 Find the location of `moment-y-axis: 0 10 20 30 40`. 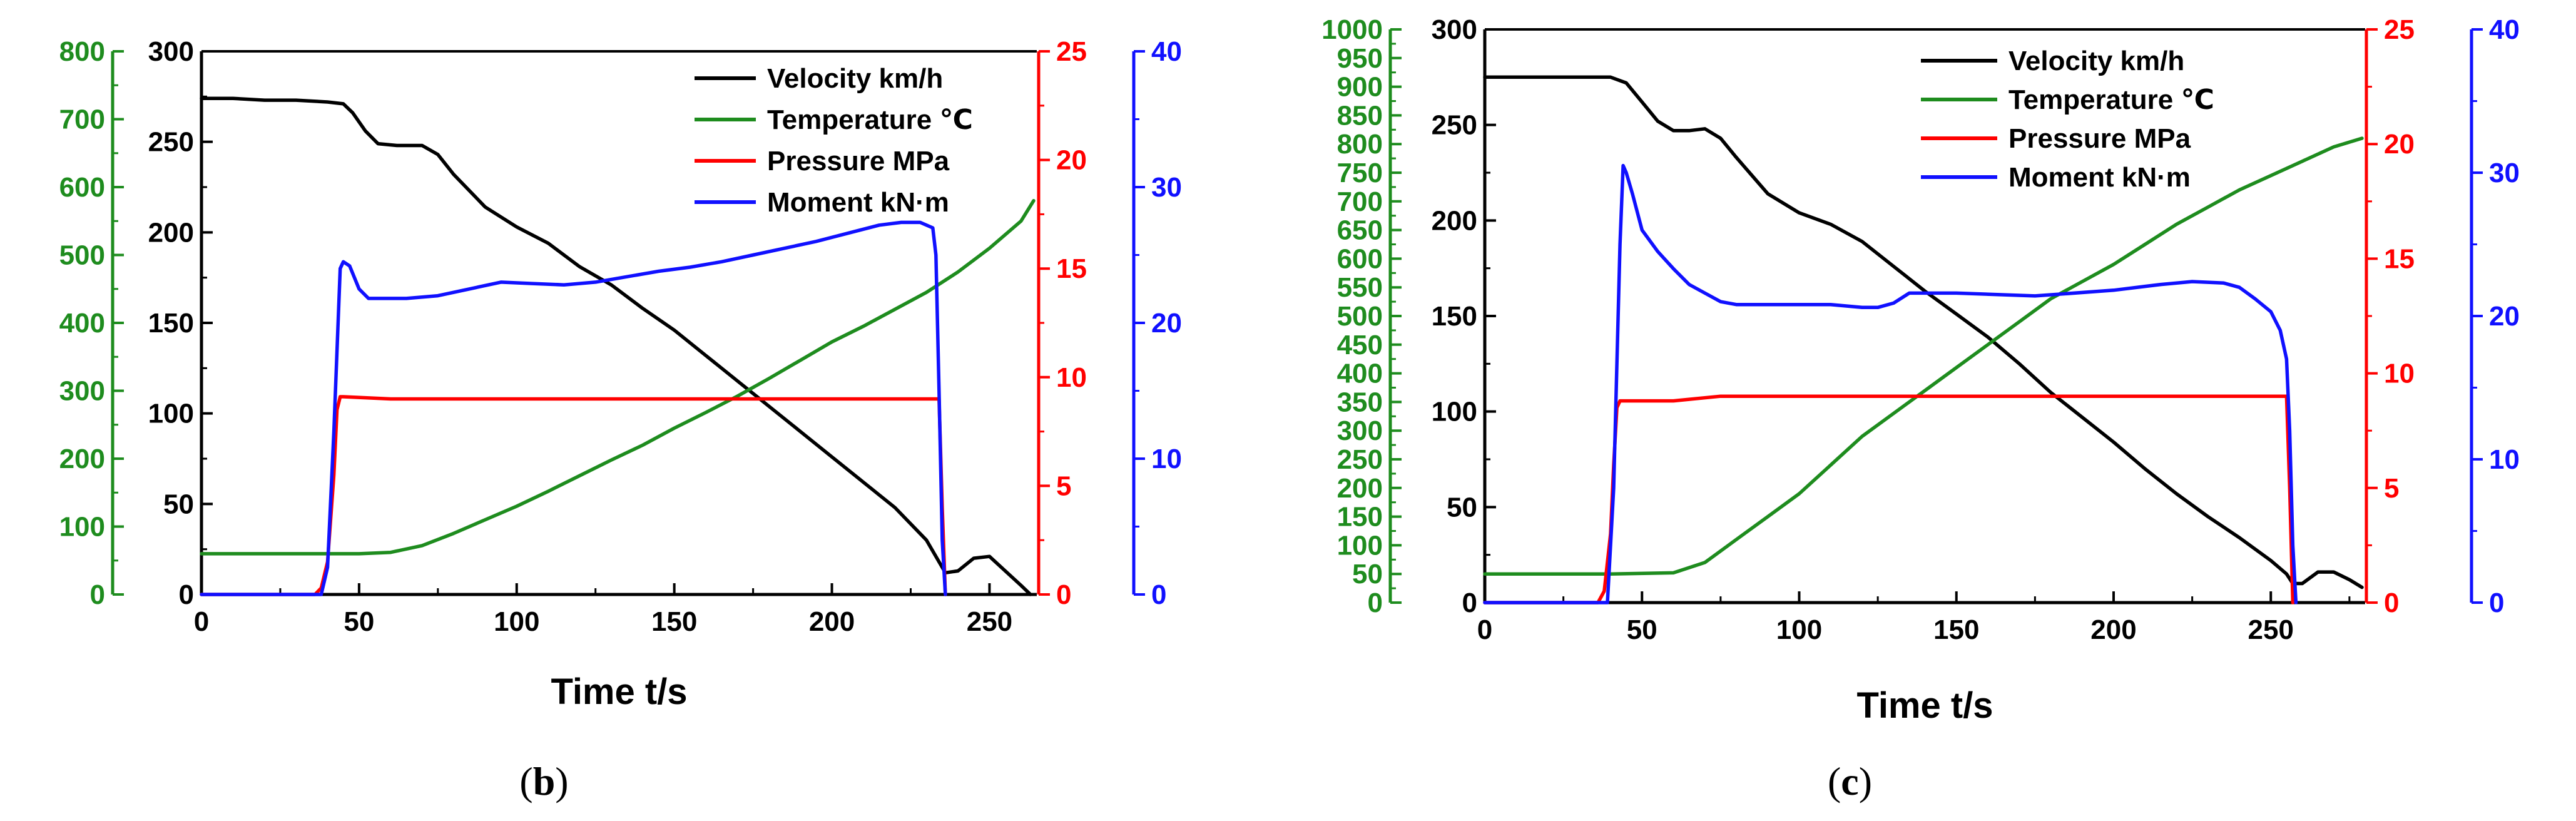

moment-y-axis: 0 10 20 30 40 is located at coordinates (2495, 316).